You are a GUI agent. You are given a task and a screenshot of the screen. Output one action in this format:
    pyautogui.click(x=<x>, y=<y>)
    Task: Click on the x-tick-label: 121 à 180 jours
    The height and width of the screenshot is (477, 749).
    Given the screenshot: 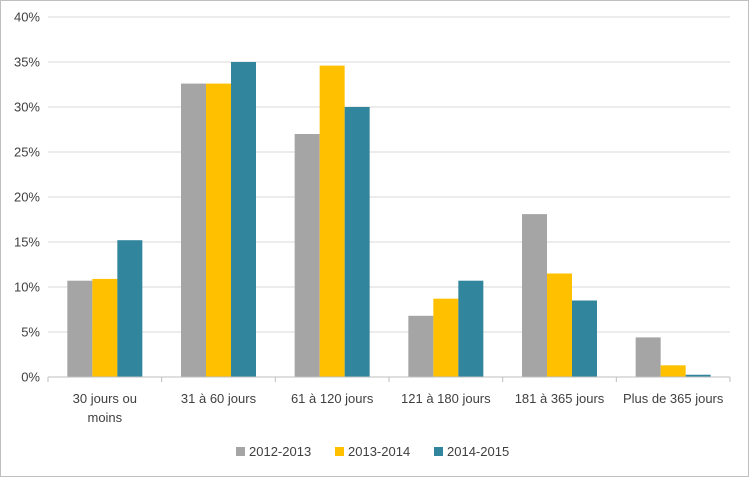 What is the action you would take?
    pyautogui.click(x=446, y=398)
    